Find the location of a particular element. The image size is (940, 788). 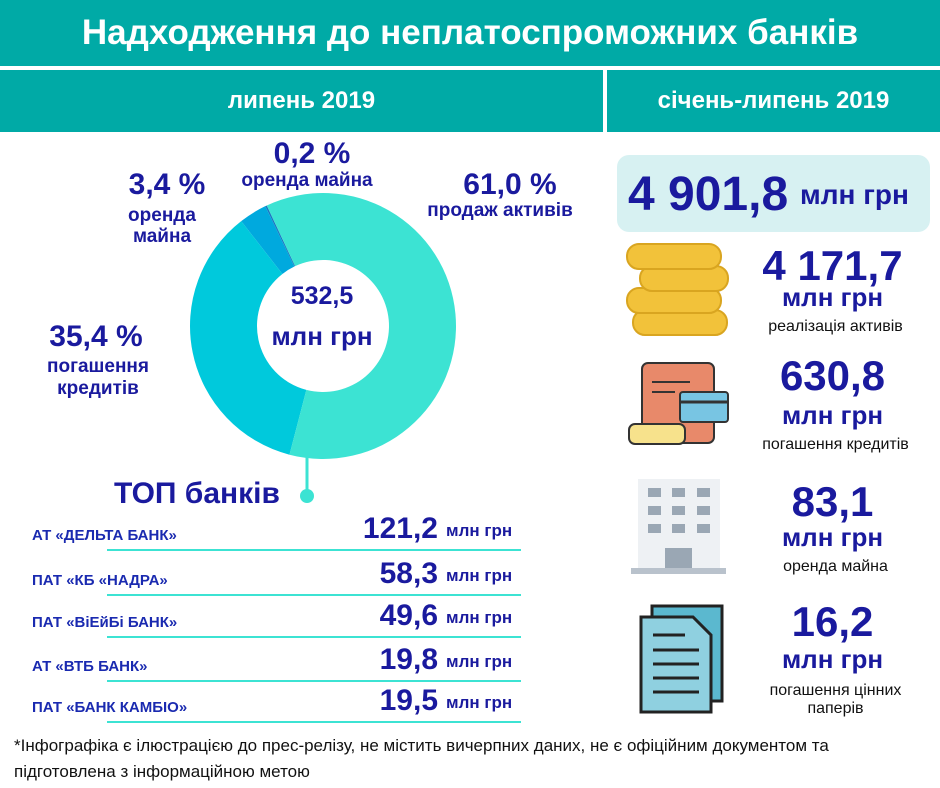

total-box is located at coordinates (773, 193).